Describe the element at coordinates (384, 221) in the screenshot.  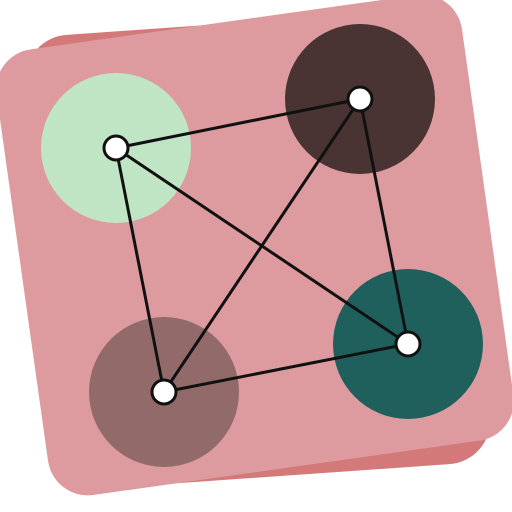
I see `edge-top-right-to-right` at that location.